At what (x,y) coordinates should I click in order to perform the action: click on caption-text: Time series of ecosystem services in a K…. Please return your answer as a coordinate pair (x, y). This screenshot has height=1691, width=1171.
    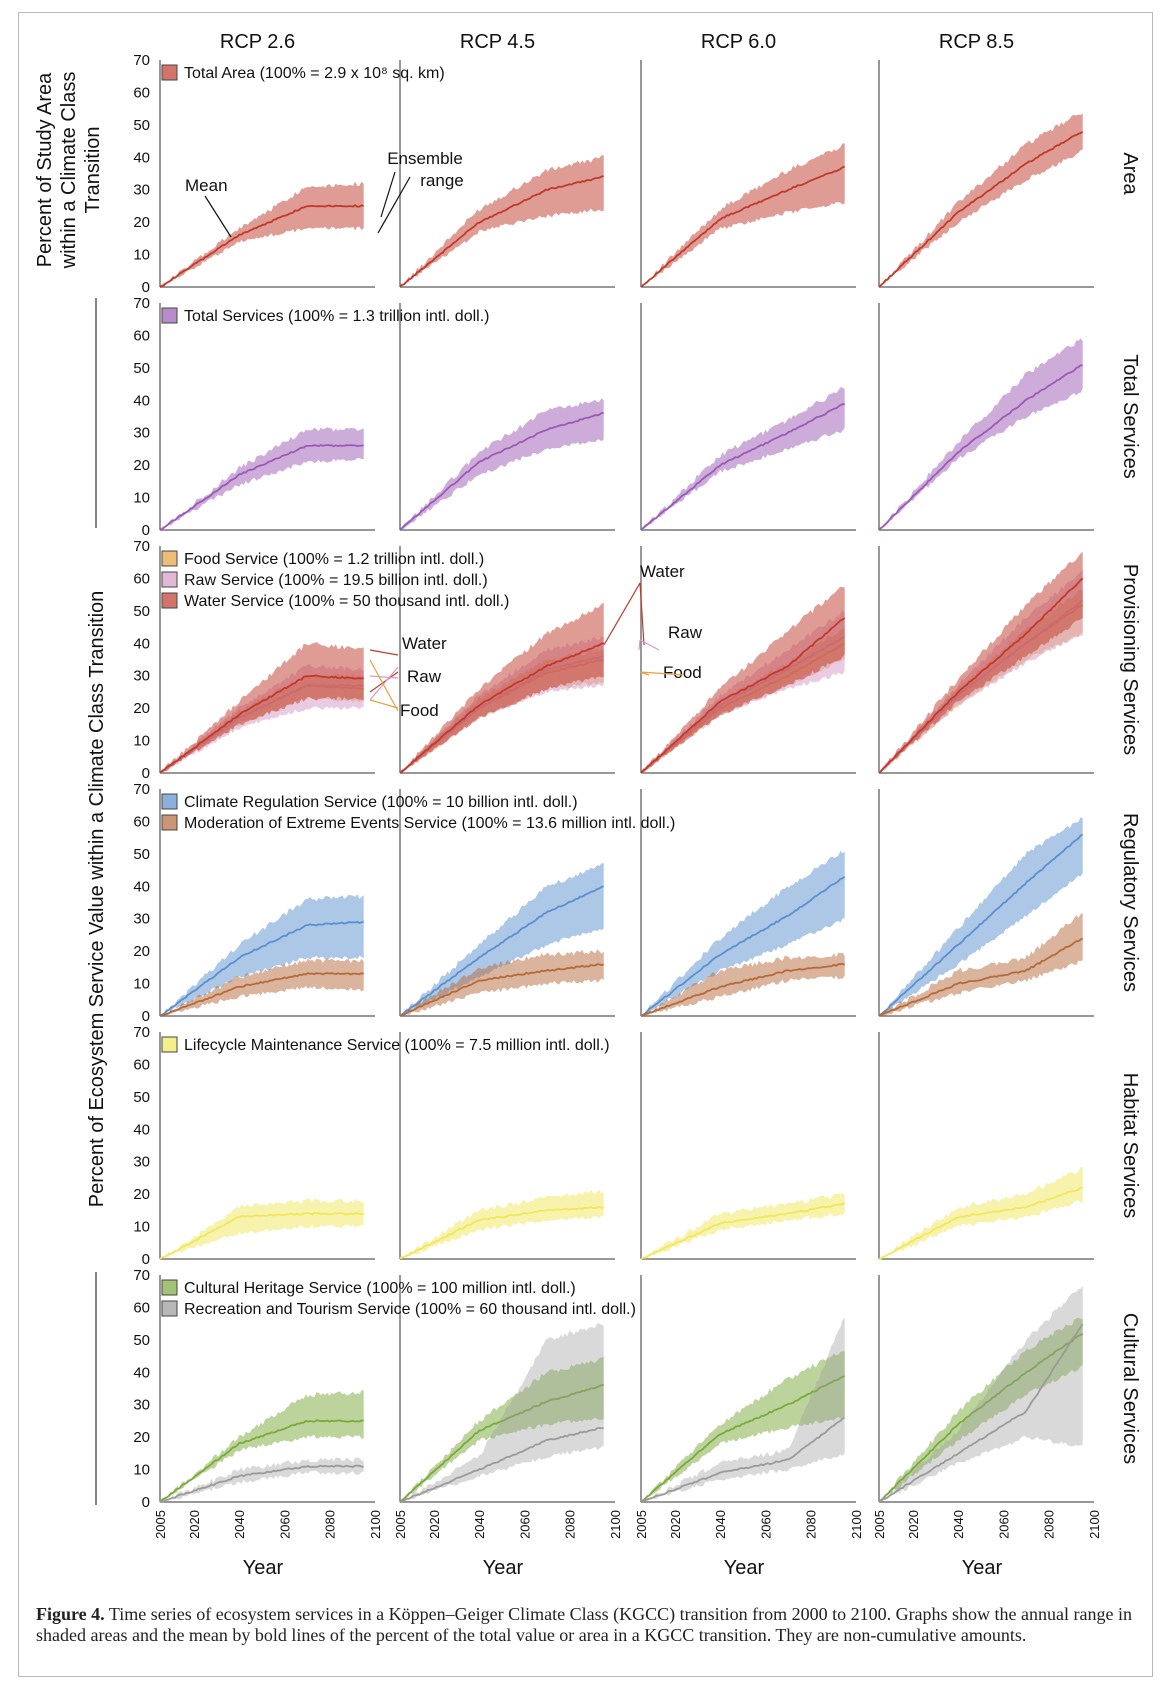
    Looking at the image, I should click on (584, 1624).